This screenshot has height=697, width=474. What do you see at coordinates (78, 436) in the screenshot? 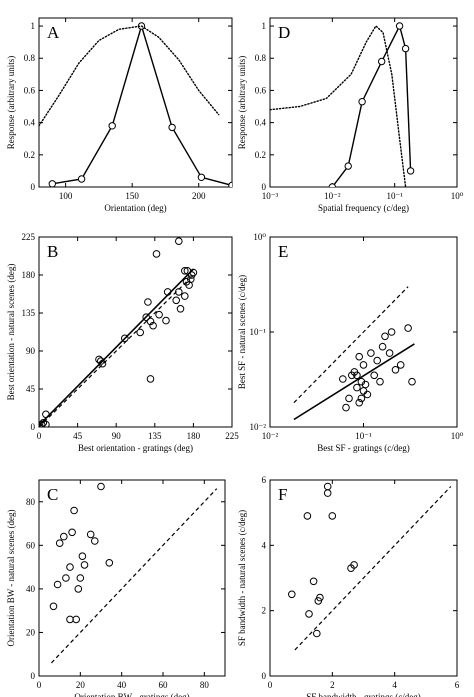
I see `x-tick-label: 45` at bounding box center [78, 436].